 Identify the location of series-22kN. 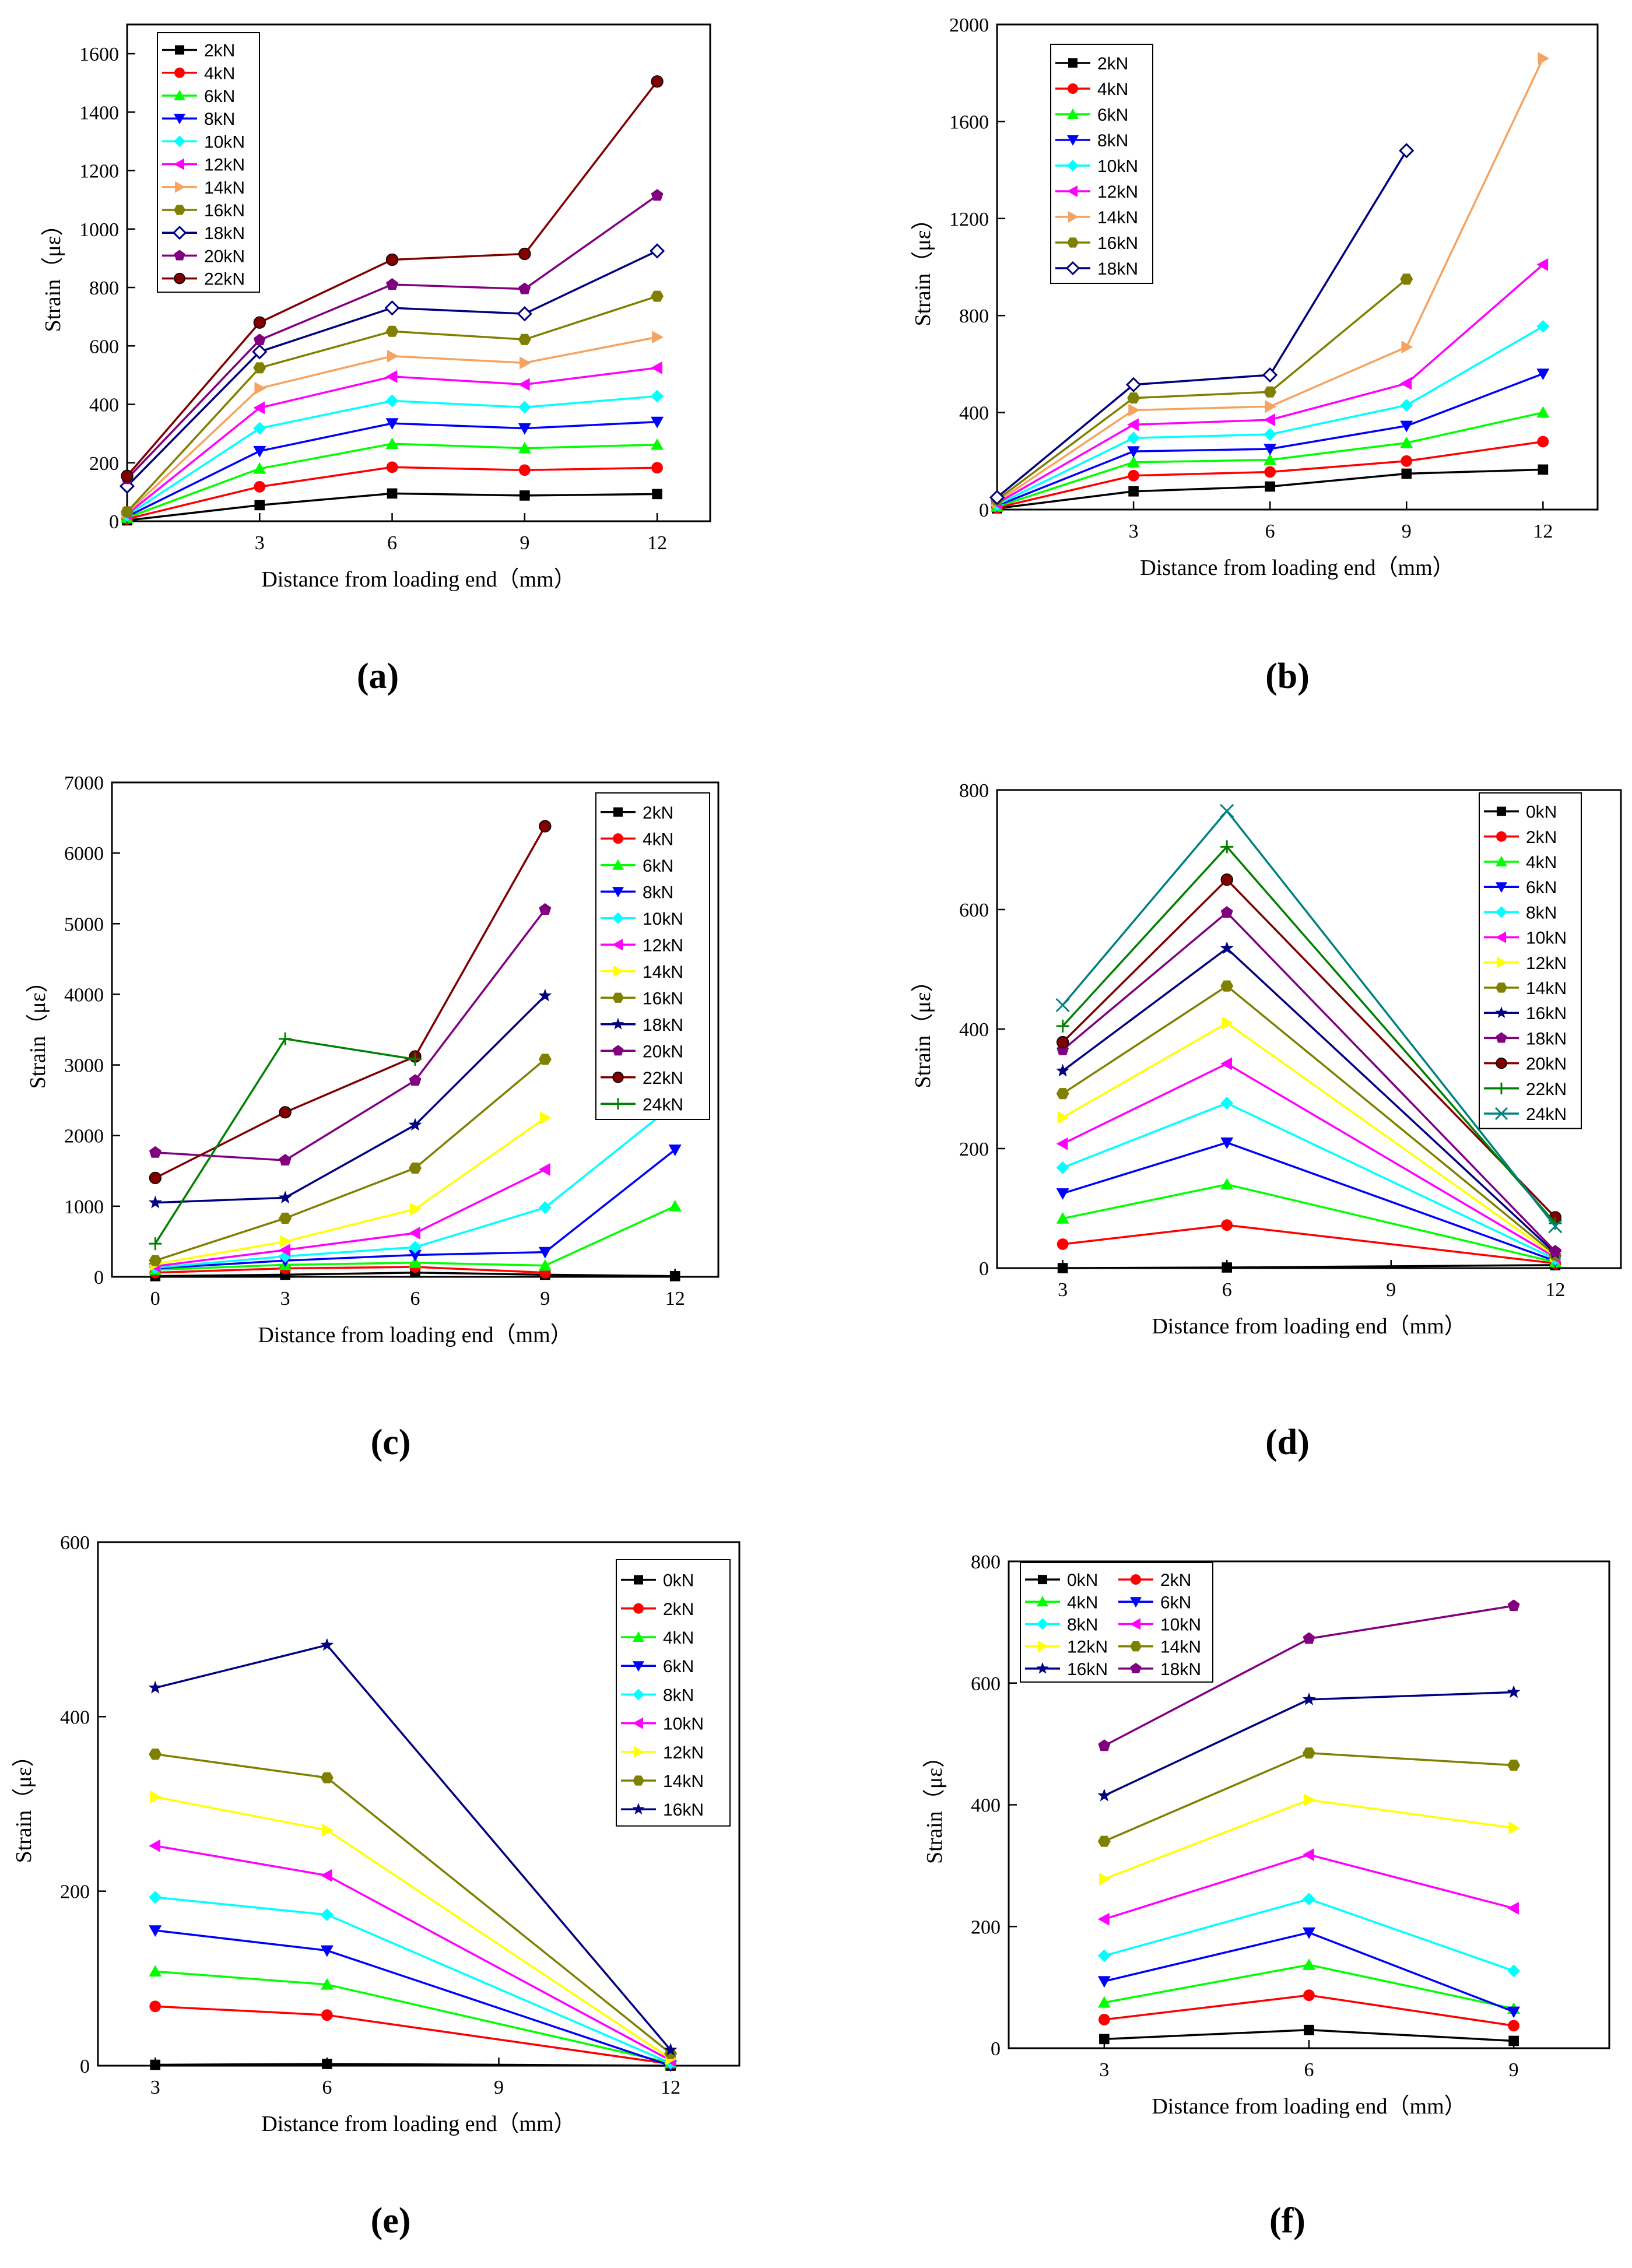
(350, 1002).